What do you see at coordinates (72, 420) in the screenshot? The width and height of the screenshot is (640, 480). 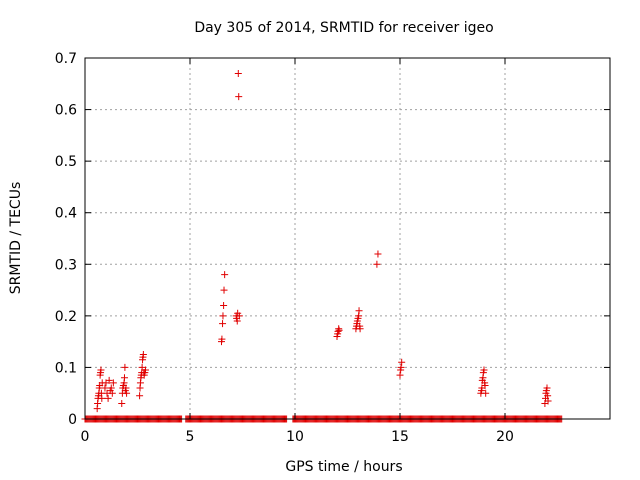 I see `y-tick-label: 0` at bounding box center [72, 420].